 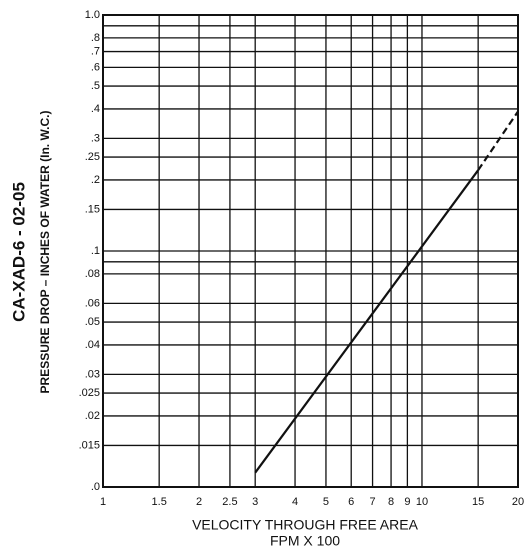 I want to click on y-tick-label: .015, so click(x=89, y=445).